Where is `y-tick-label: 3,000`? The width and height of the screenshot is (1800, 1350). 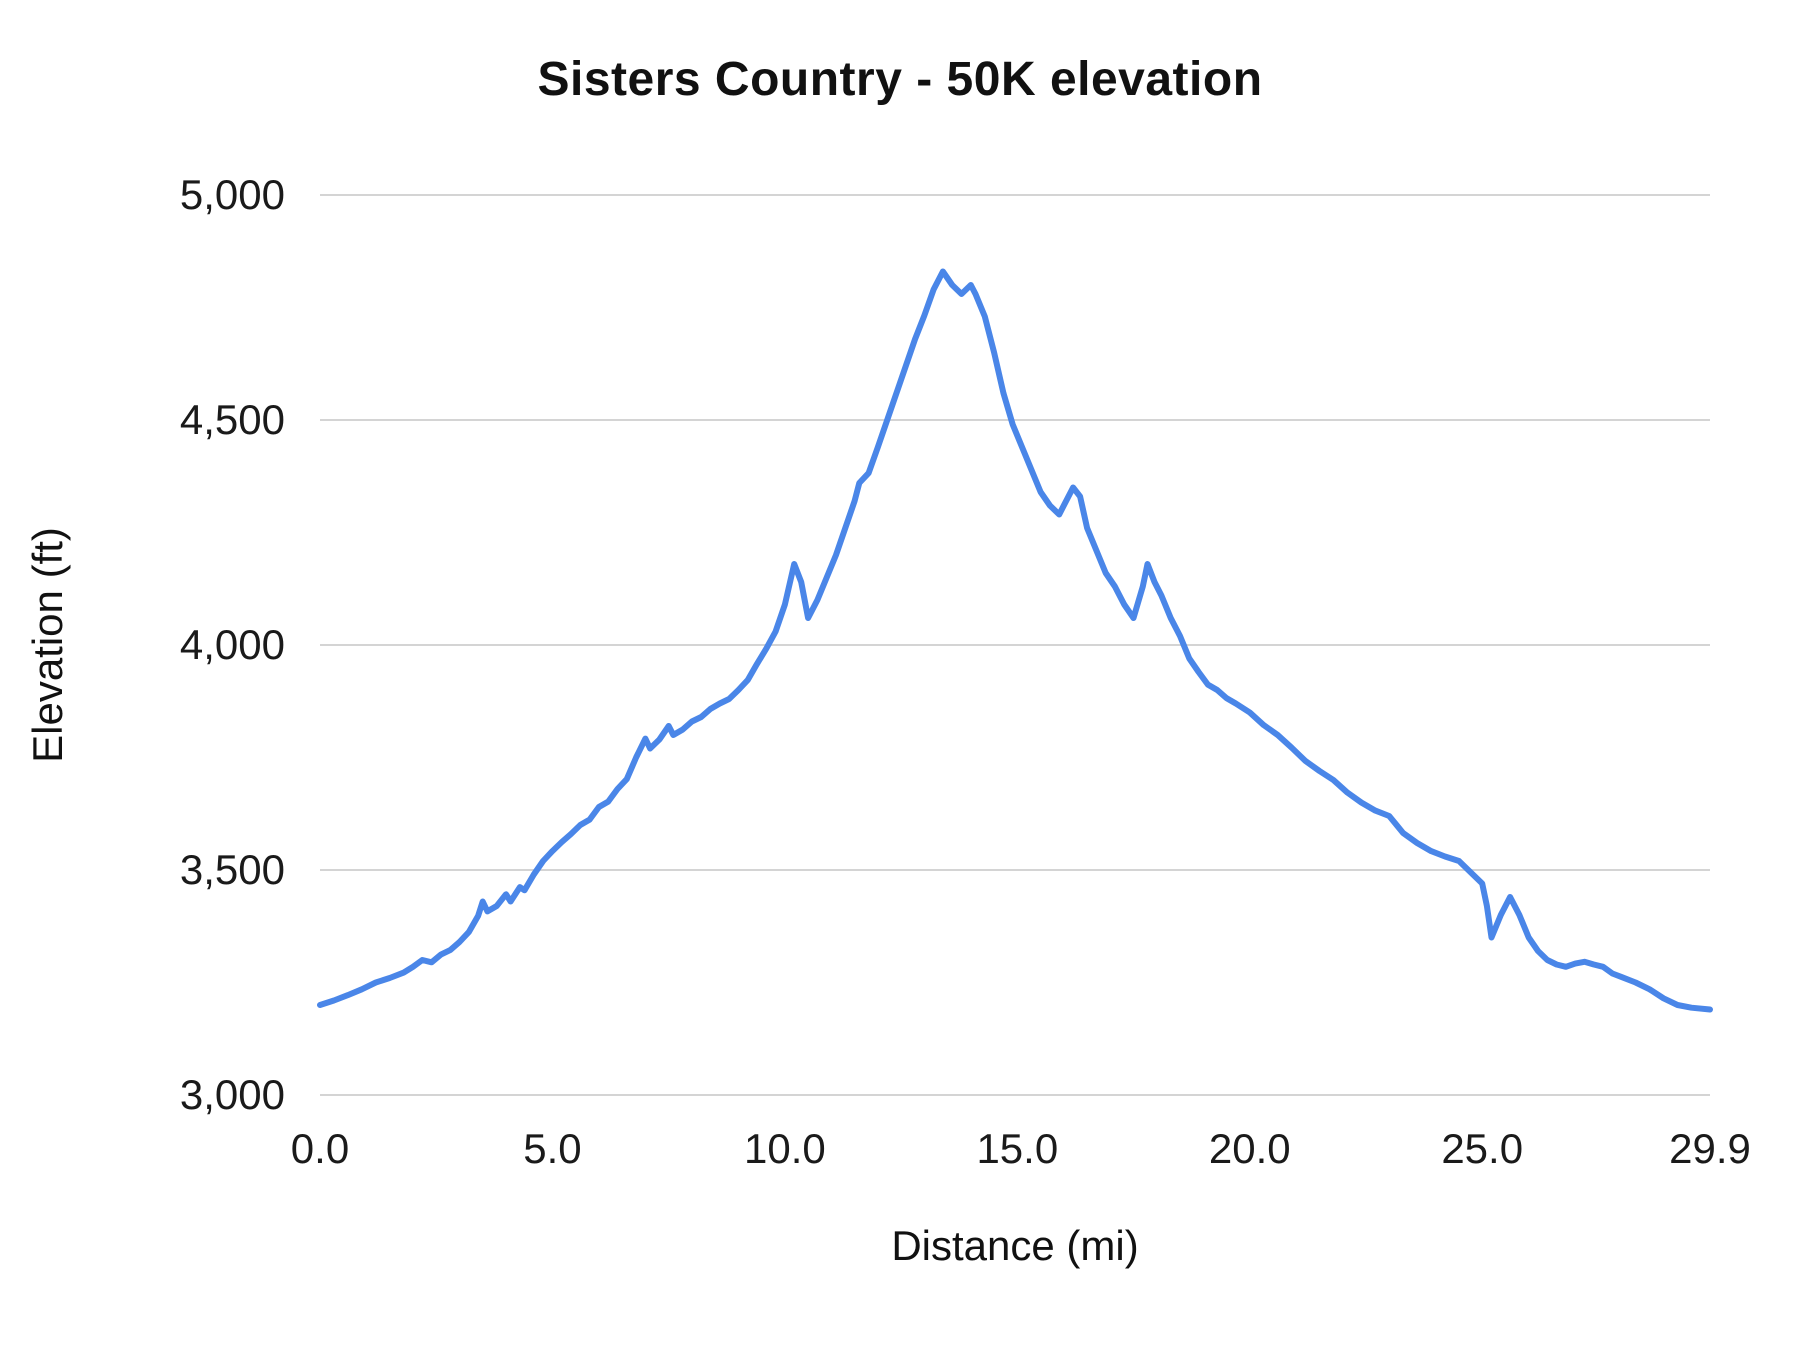 y-tick-label: 3,000 is located at coordinates (232, 1094).